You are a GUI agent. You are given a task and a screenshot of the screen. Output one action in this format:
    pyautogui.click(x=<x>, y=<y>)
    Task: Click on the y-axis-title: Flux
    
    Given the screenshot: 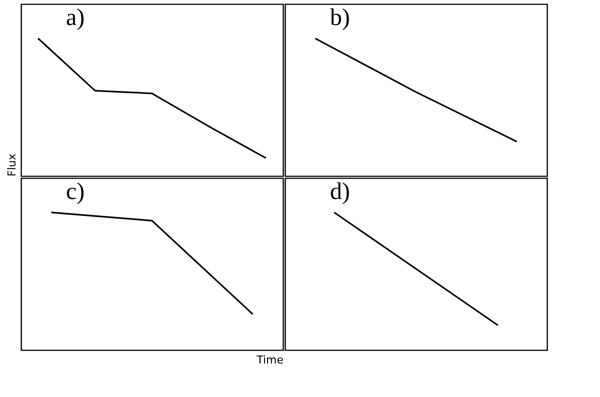 What is the action you would take?
    pyautogui.click(x=12, y=164)
    